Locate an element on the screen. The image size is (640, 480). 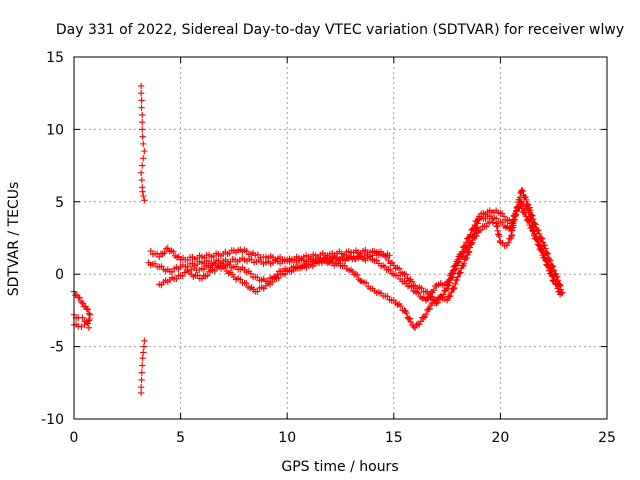
x-tick-label: 10 is located at coordinates (287, 438).